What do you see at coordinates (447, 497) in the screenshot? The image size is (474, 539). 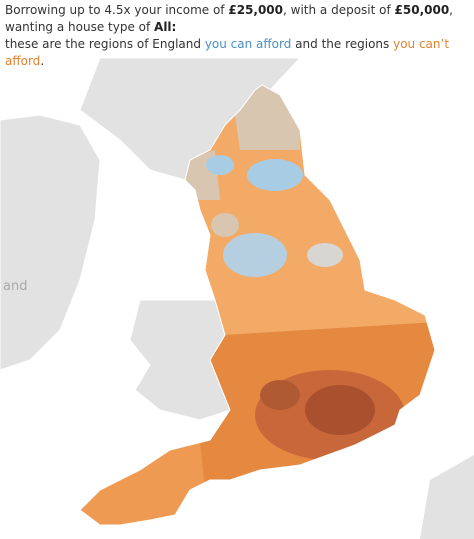 I see `france` at bounding box center [447, 497].